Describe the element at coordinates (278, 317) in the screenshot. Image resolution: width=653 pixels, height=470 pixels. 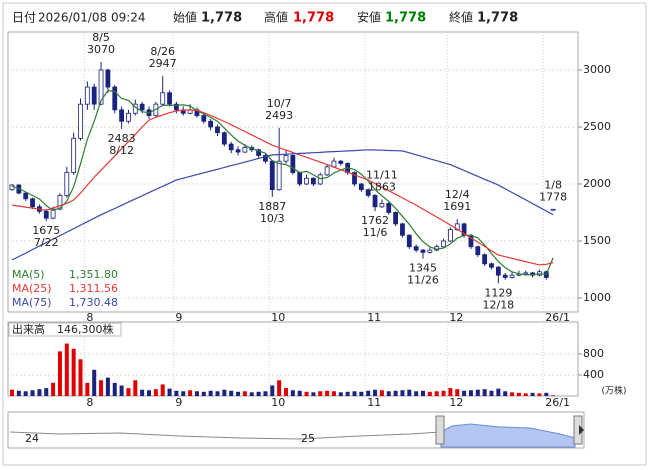
I see `x-tick-label: 10` at that location.